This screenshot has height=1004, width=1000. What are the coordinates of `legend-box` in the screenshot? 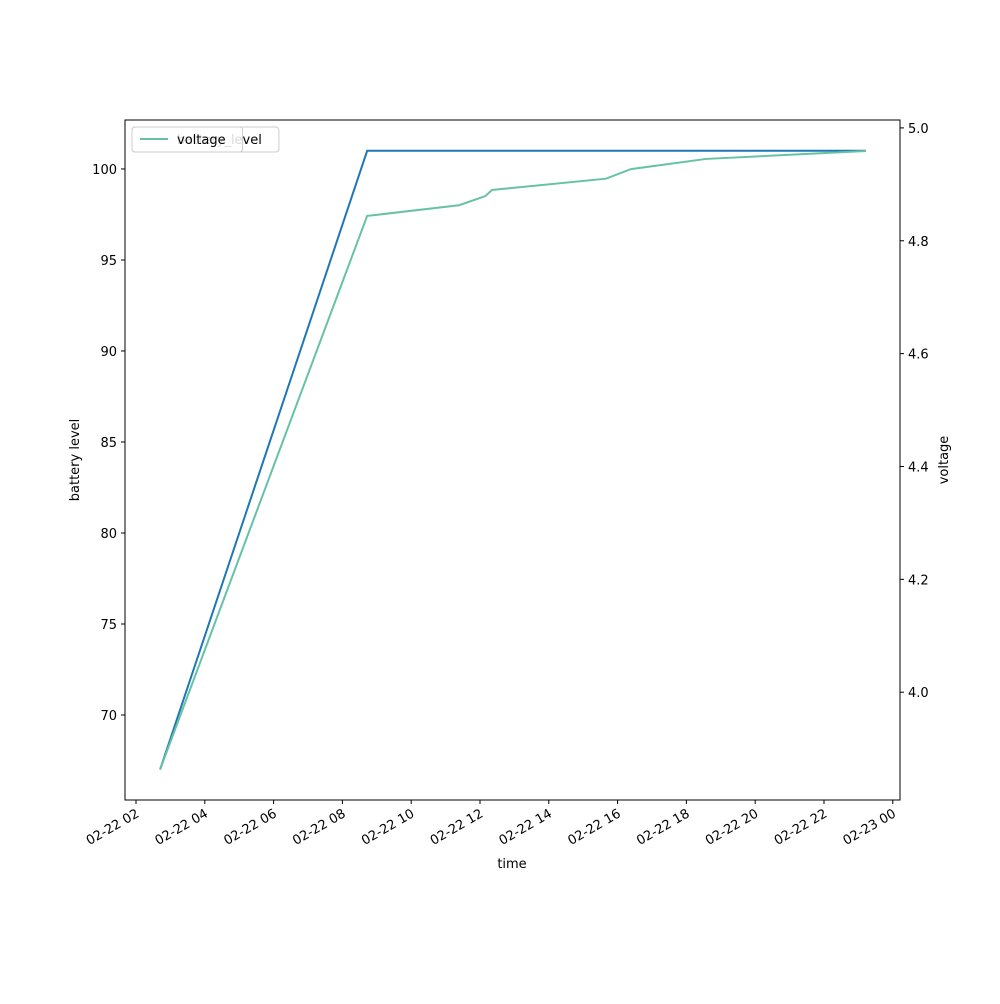 It's located at (187, 139).